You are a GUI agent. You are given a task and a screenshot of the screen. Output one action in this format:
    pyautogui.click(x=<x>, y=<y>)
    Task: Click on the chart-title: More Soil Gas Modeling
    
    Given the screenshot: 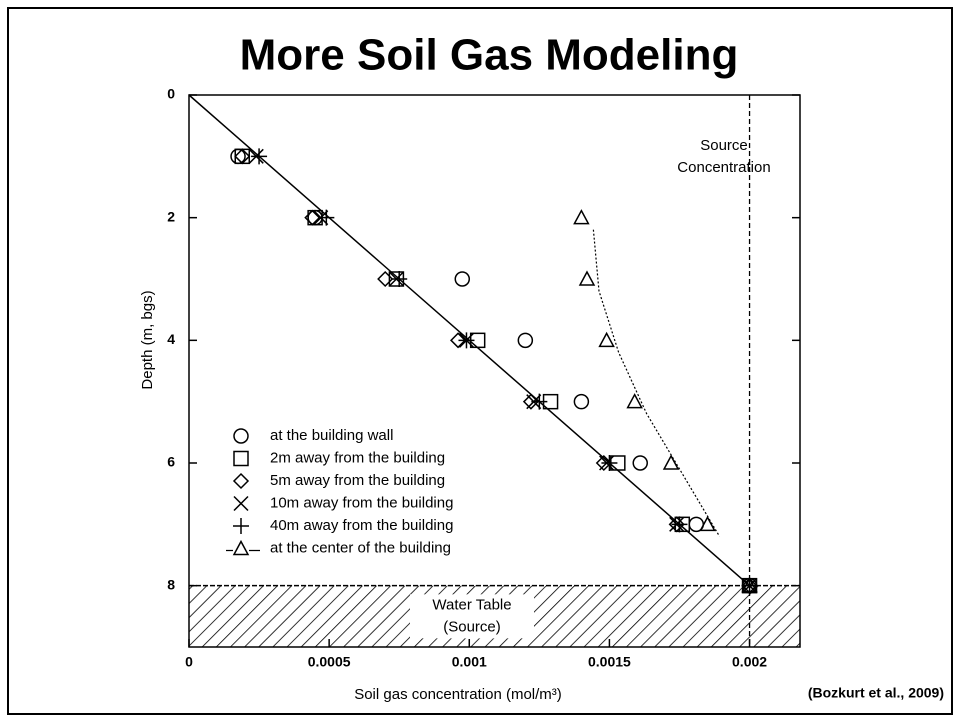 What is the action you would take?
    pyautogui.click(x=489, y=55)
    